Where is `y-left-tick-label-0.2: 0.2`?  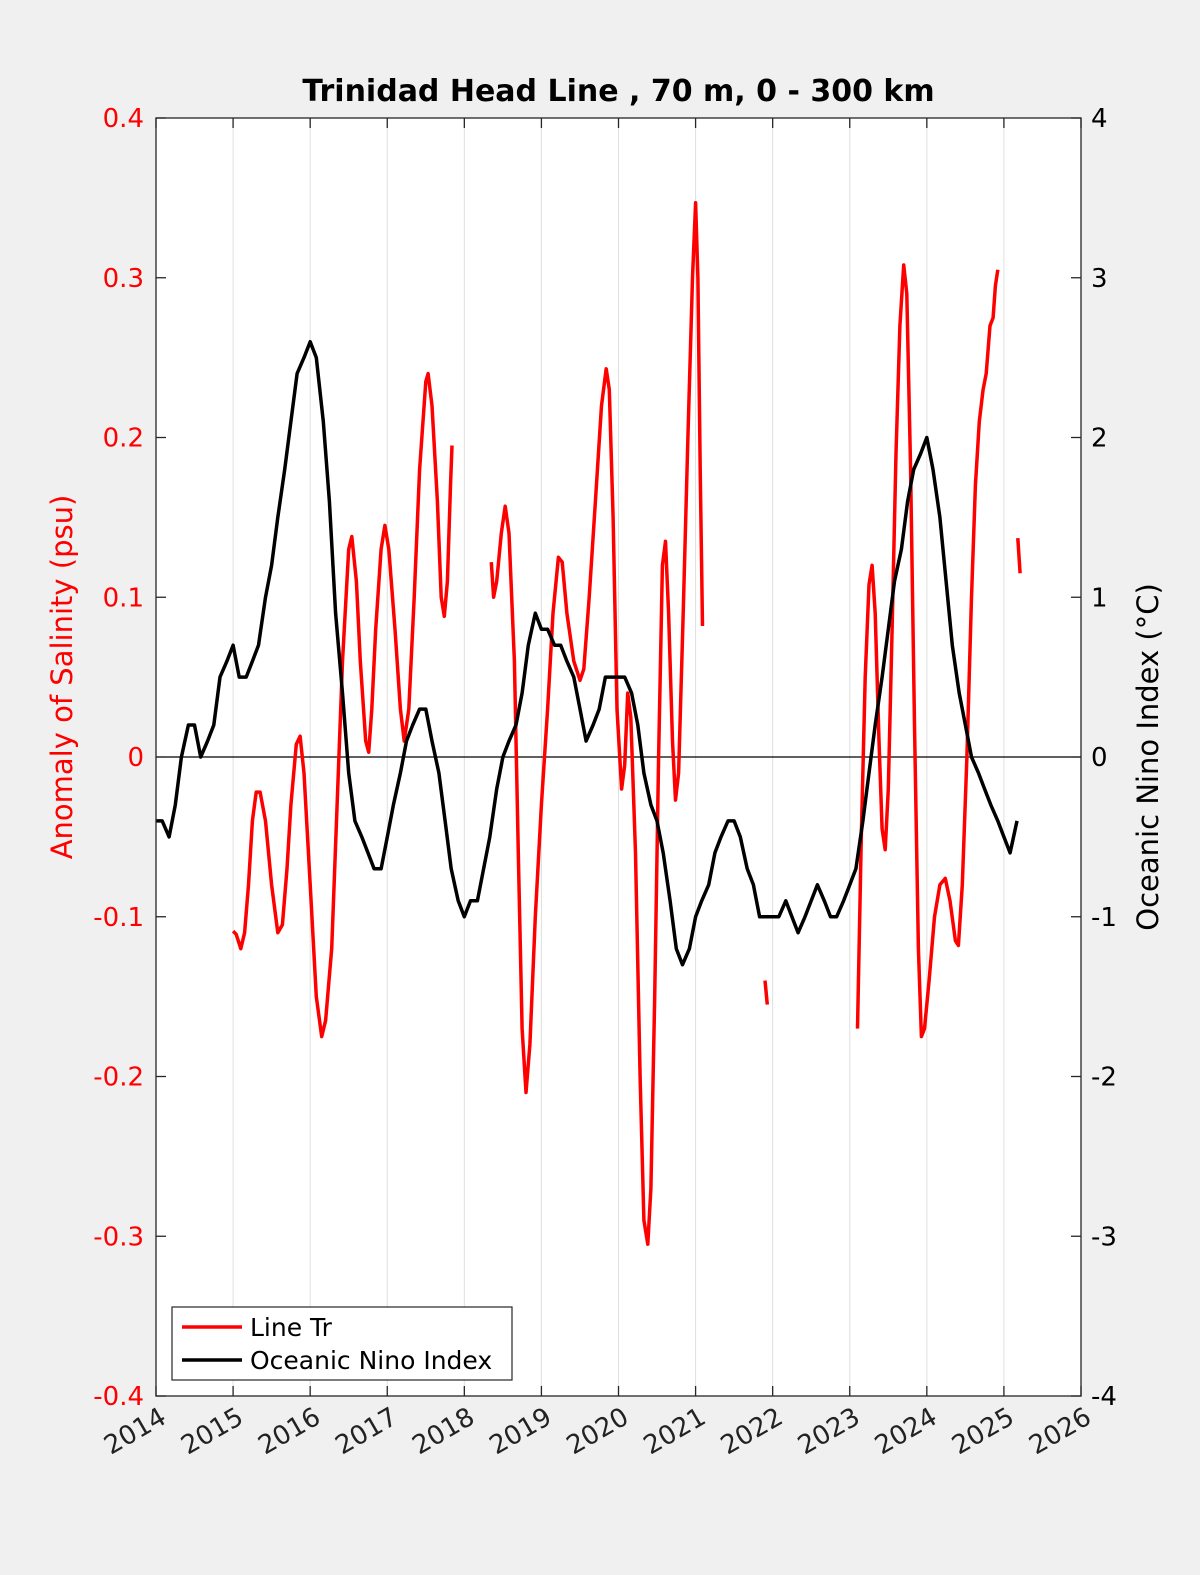
y-left-tick-label-0.2: 0.2 is located at coordinates (123, 439).